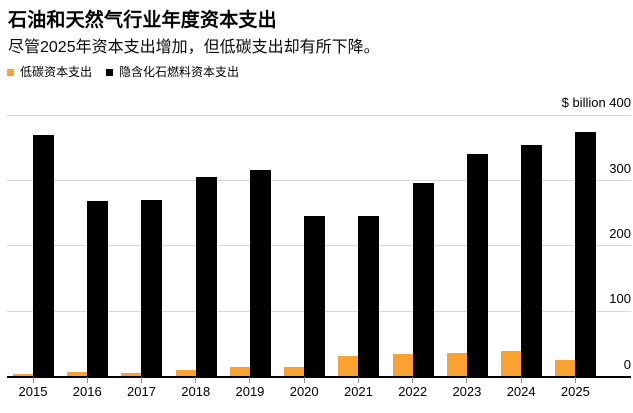  I want to click on x-axis-label-2024: 2024, so click(521, 391).